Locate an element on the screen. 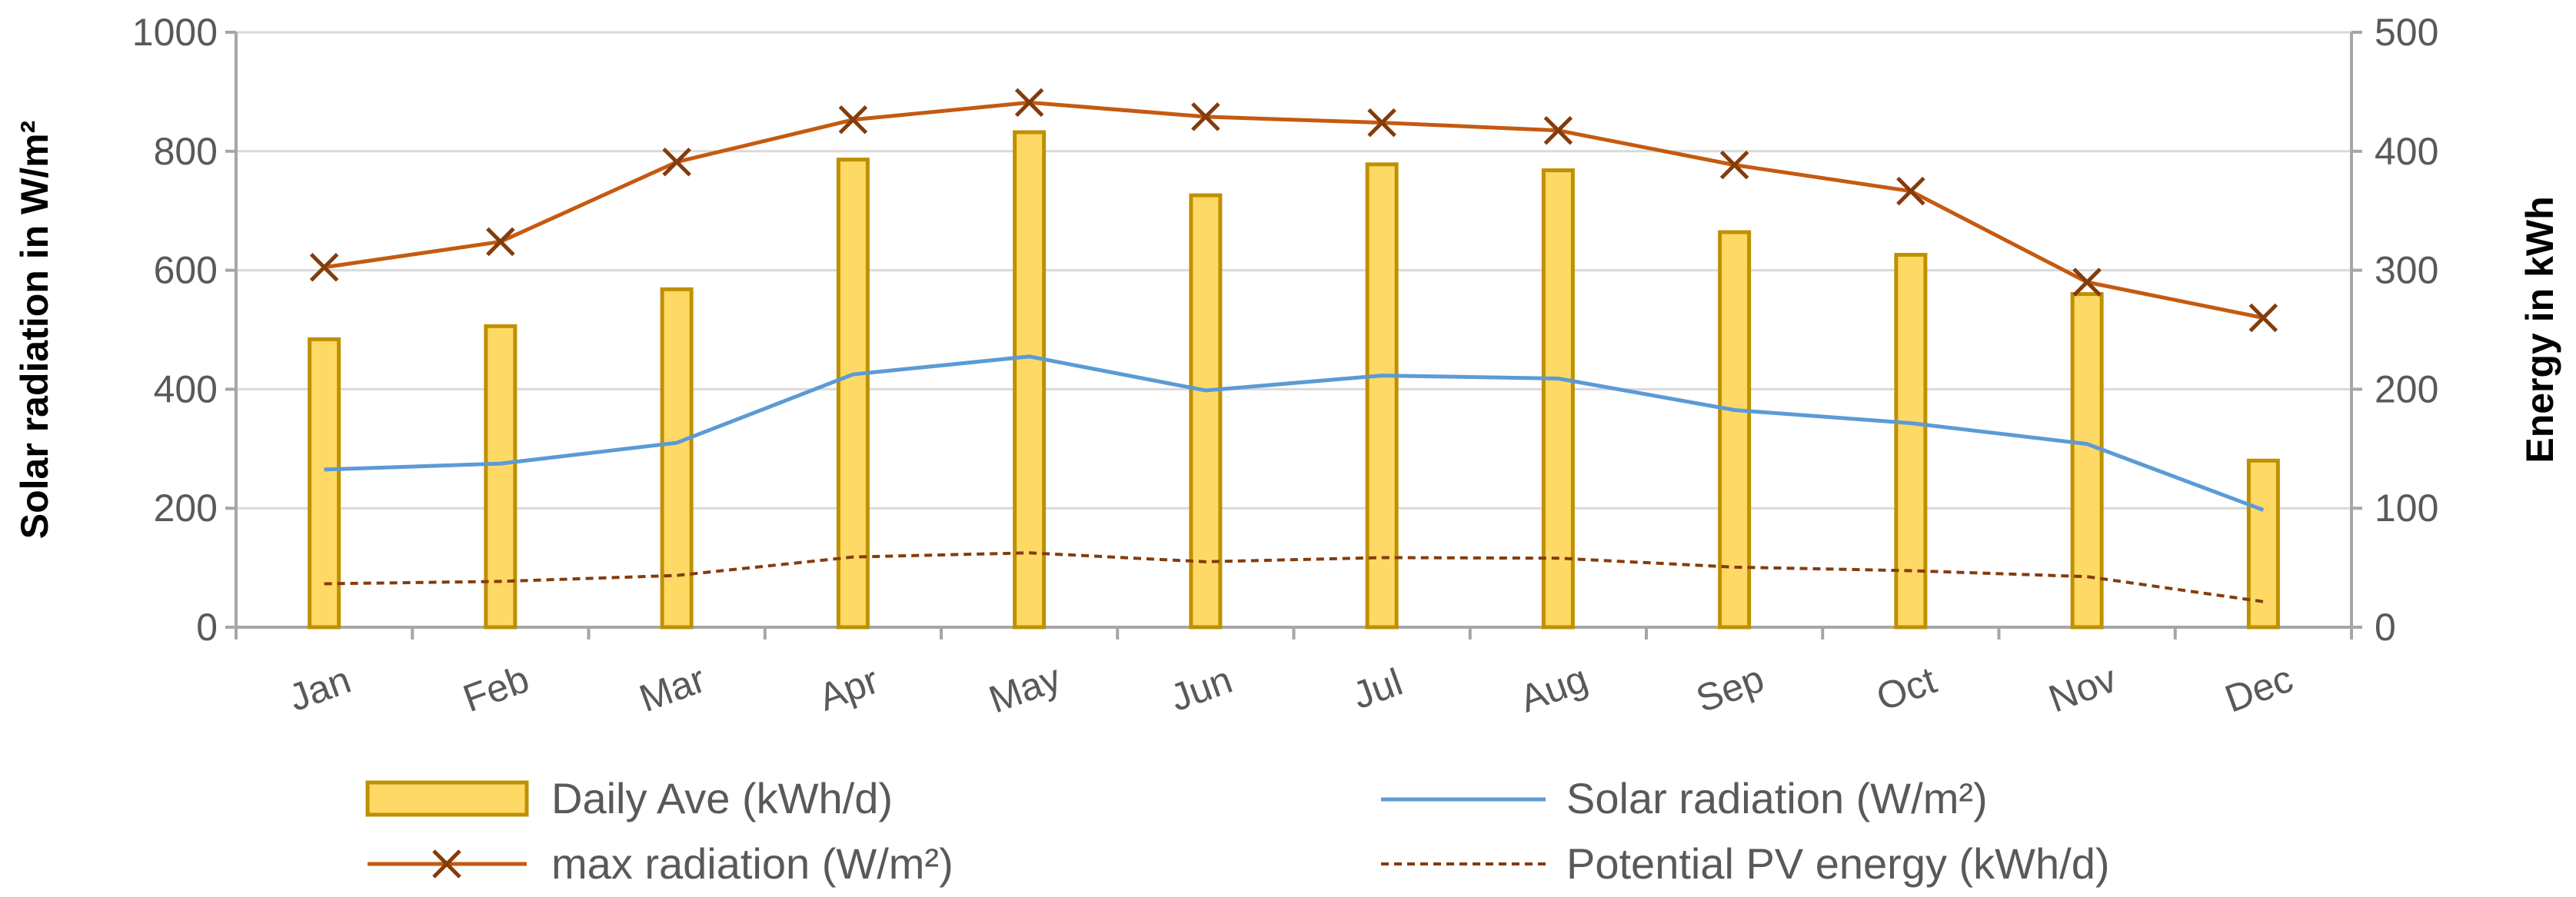 The image size is (2576, 897). right-axis-title: Energy in kWh is located at coordinates (2539, 329).